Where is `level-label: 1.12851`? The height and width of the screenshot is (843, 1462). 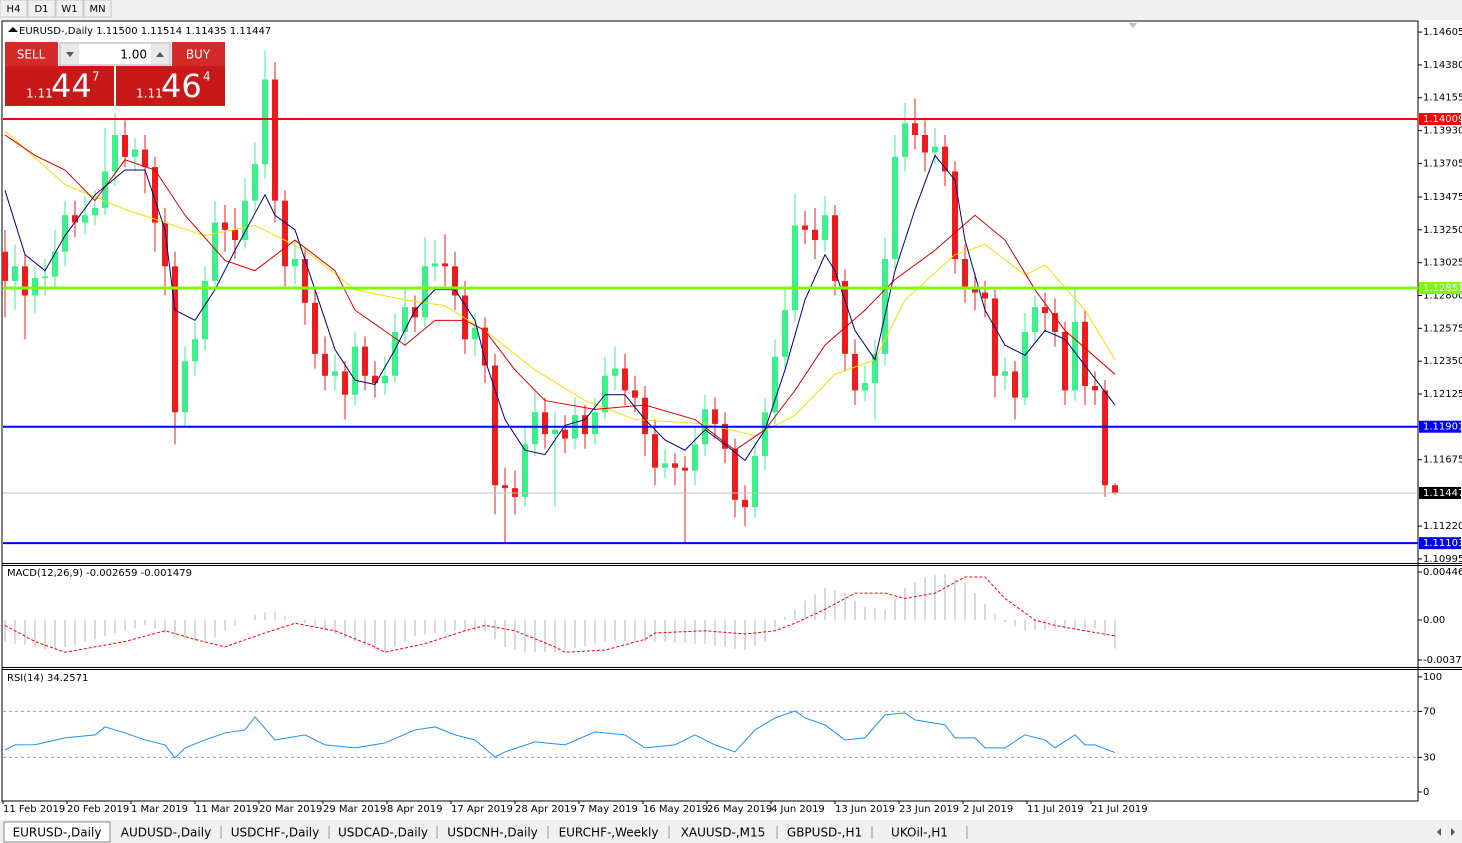
level-label: 1.12851 is located at coordinates (1442, 288).